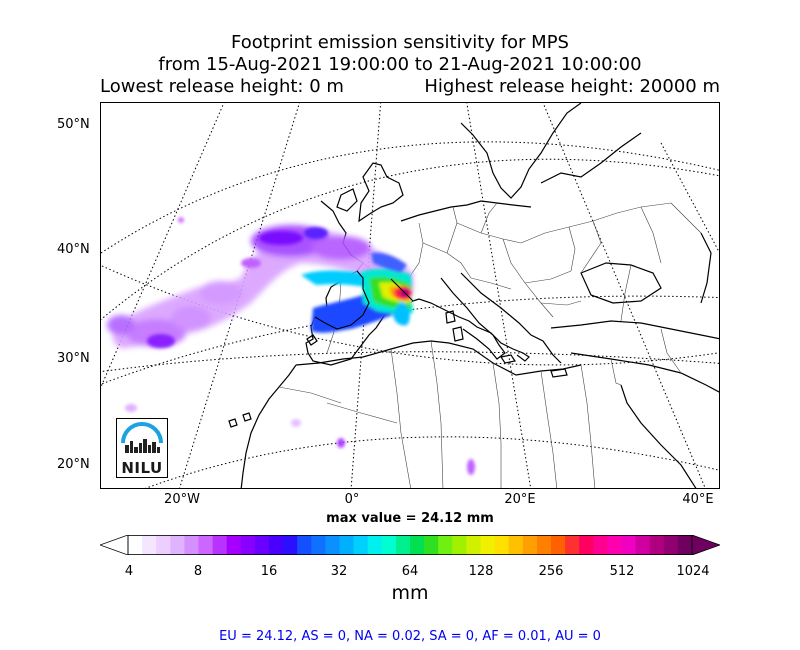 Image resolution: width=800 pixels, height=650 pixels. I want to click on lon-label-20w: 20°W, so click(182, 499).